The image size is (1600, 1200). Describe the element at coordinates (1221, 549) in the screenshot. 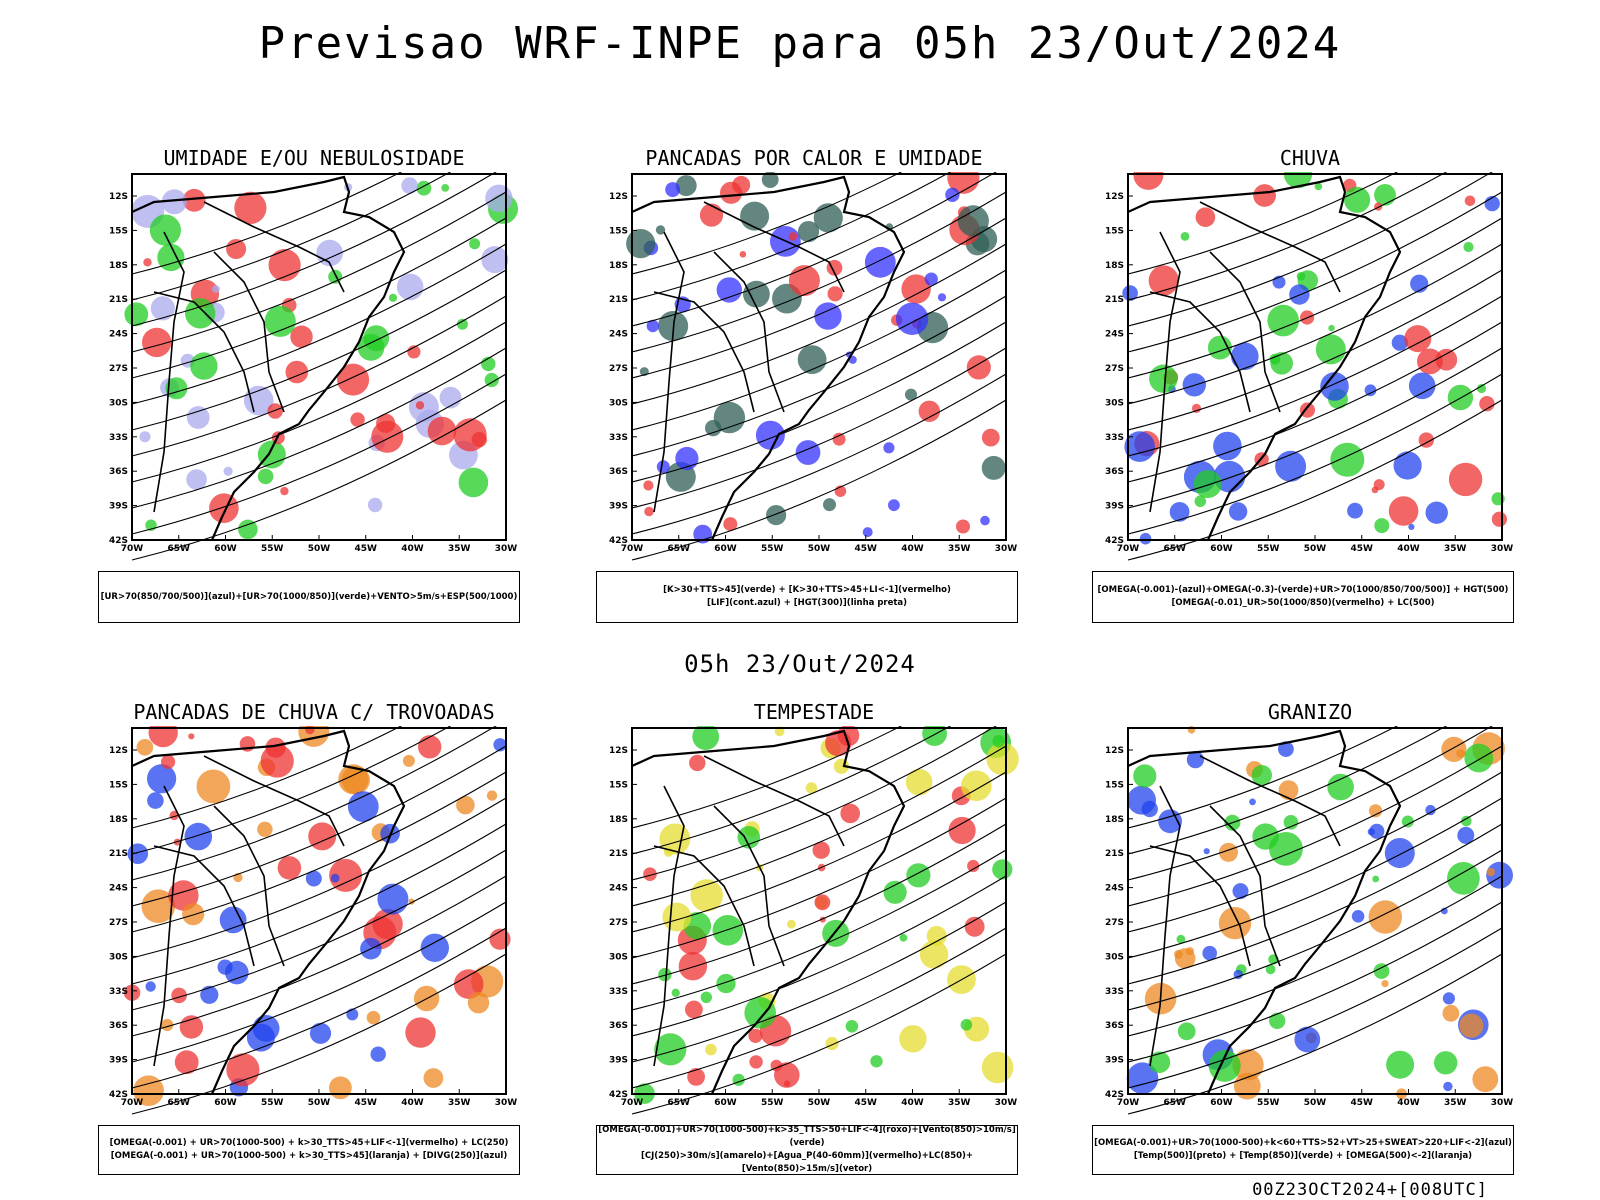

I see `lon-label: 60W` at that location.